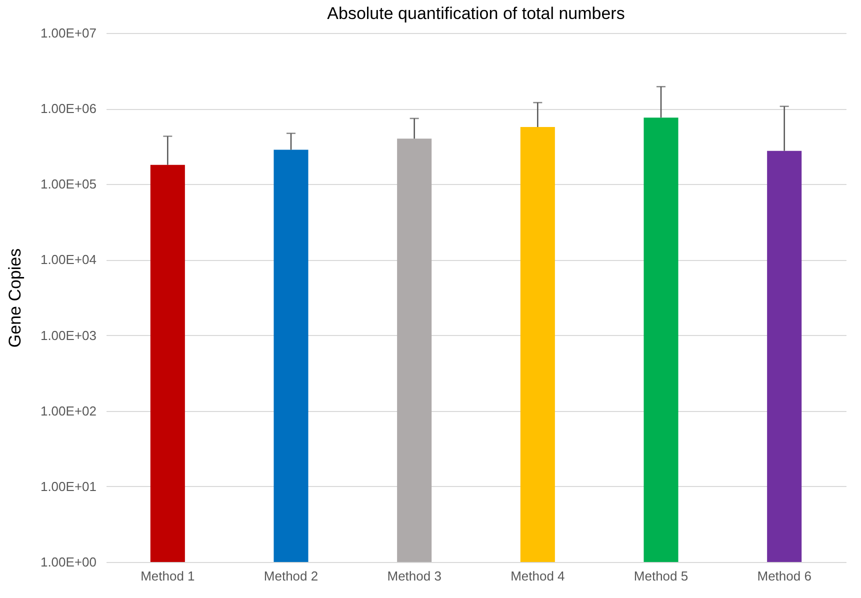 Image resolution: width=861 pixels, height=598 pixels. What do you see at coordinates (68, 486) in the screenshot?
I see `y-tick-label: 1.00E+01` at bounding box center [68, 486].